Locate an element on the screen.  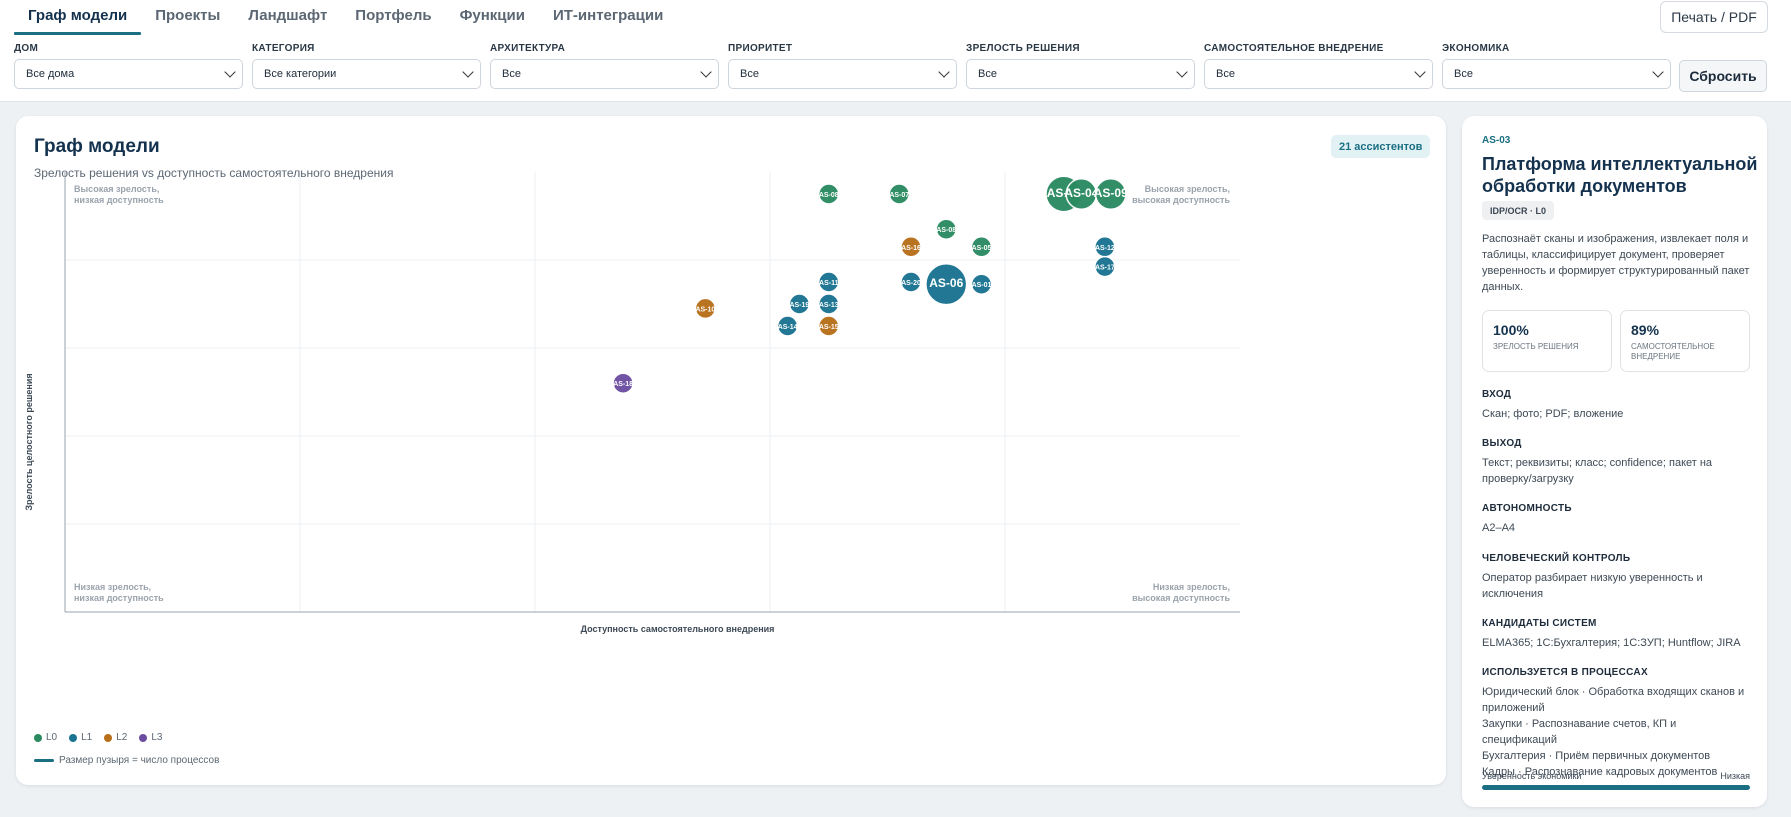
legend-item-l0: L0 is located at coordinates (45, 737).